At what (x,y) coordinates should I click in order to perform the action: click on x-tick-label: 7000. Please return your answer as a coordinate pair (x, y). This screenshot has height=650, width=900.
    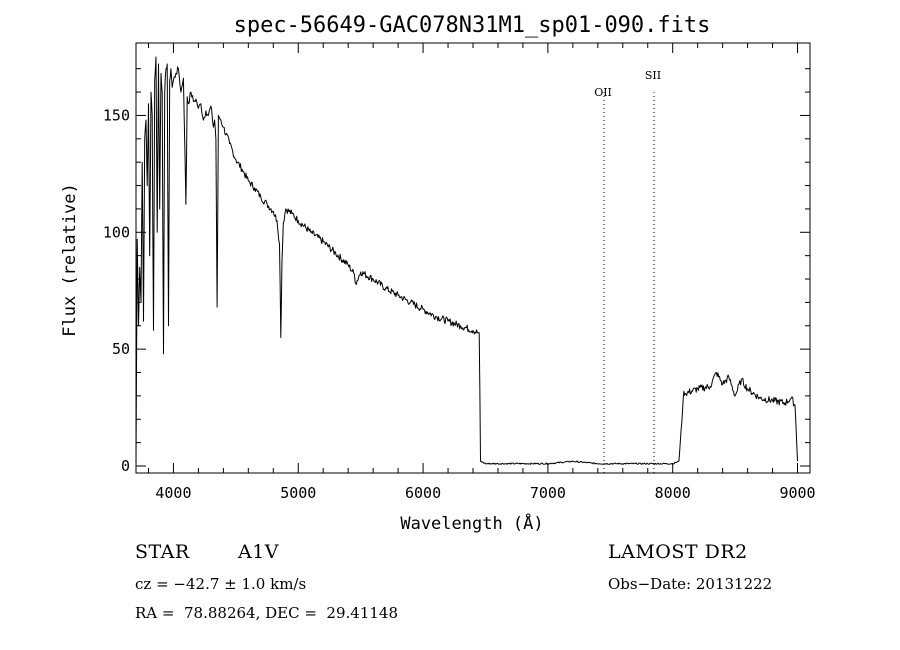
    Looking at the image, I should click on (548, 493).